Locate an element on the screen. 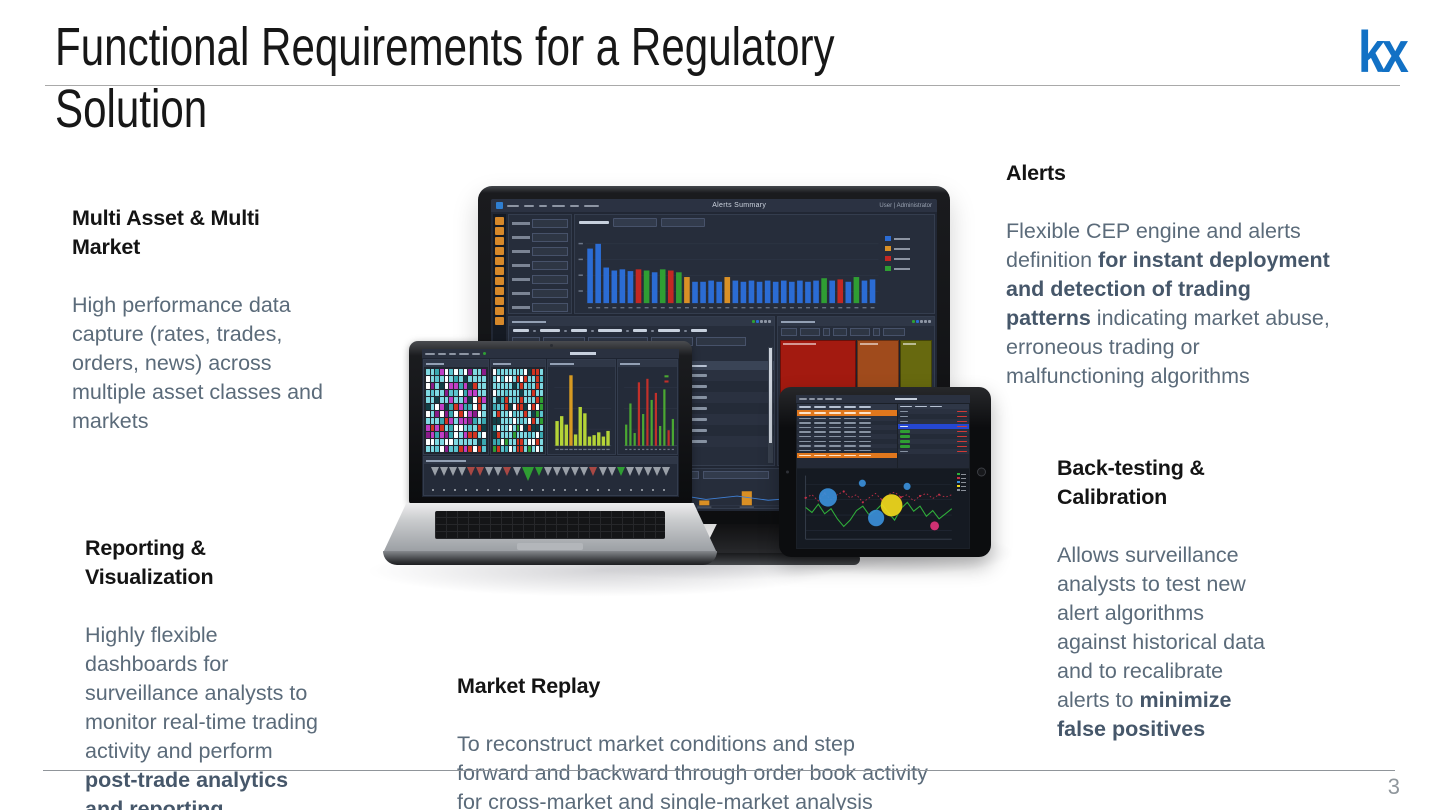 This screenshot has width=1440, height=810. filter-input-box is located at coordinates (550, 237).